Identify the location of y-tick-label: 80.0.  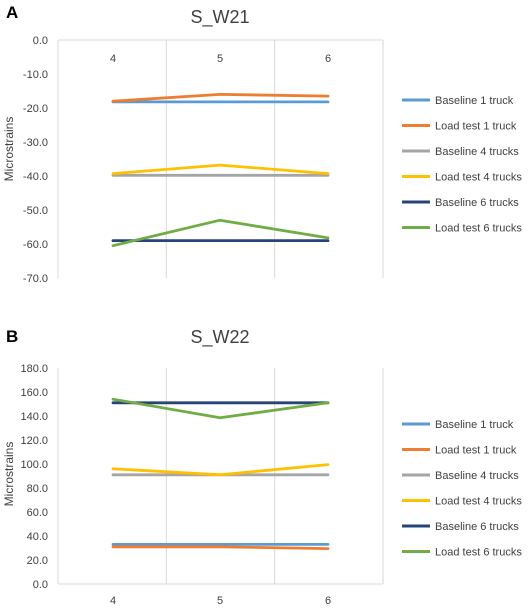
(37, 489).